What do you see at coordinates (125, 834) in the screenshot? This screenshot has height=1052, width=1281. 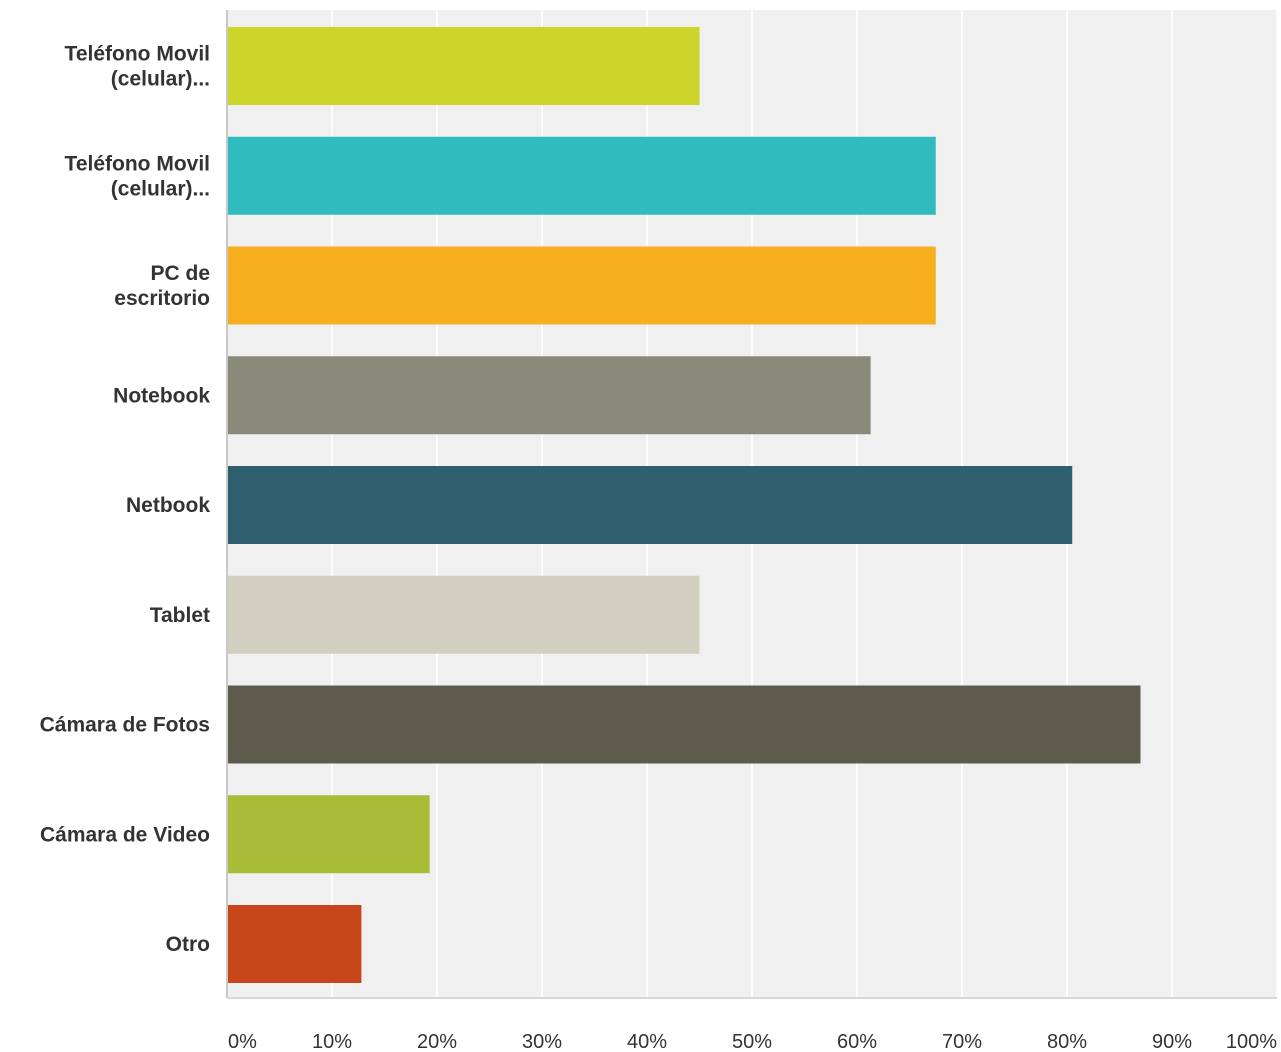 I see `category-label: Cámara de Video` at bounding box center [125, 834].